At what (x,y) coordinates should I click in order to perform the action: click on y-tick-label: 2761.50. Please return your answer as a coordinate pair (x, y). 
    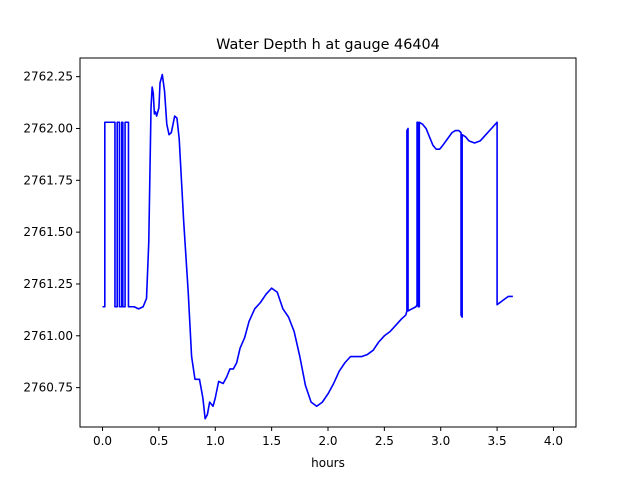
    Looking at the image, I should click on (48, 232).